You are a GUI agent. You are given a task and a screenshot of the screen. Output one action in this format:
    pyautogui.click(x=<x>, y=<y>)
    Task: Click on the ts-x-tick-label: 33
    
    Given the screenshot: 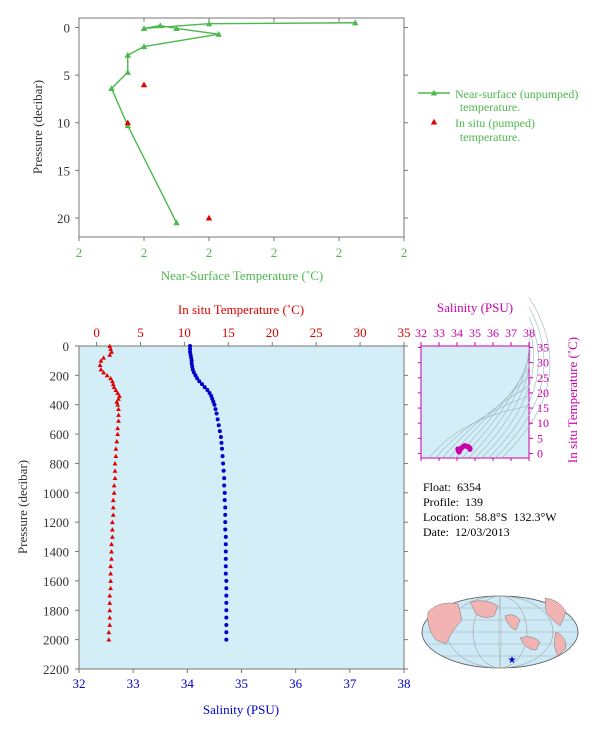 What is the action you would take?
    pyautogui.click(x=439, y=333)
    